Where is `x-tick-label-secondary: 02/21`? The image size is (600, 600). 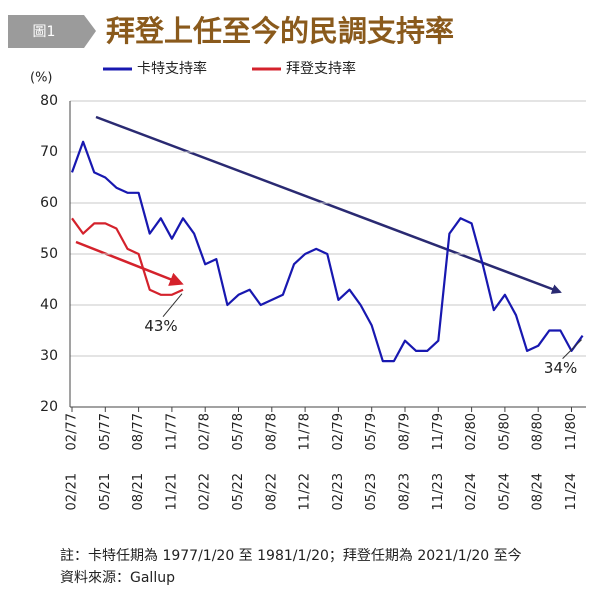 x-tick-label-secondary: 02/21 is located at coordinates (72, 491).